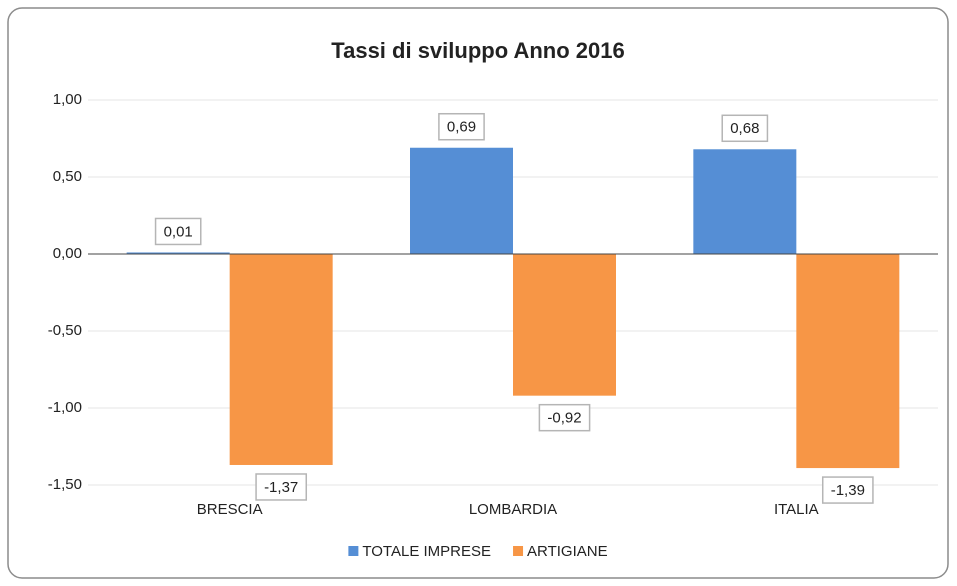  Describe the element at coordinates (67, 176) in the screenshot. I see `y-tick-label: 0,50` at that location.